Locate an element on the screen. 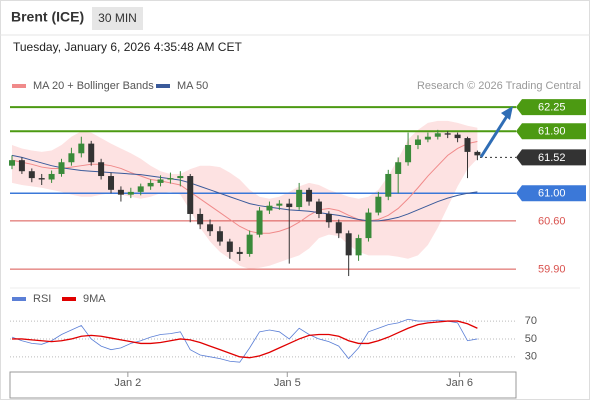 Image resolution: width=590 pixels, height=400 pixels. level-label: 62.25 is located at coordinates (552, 107).